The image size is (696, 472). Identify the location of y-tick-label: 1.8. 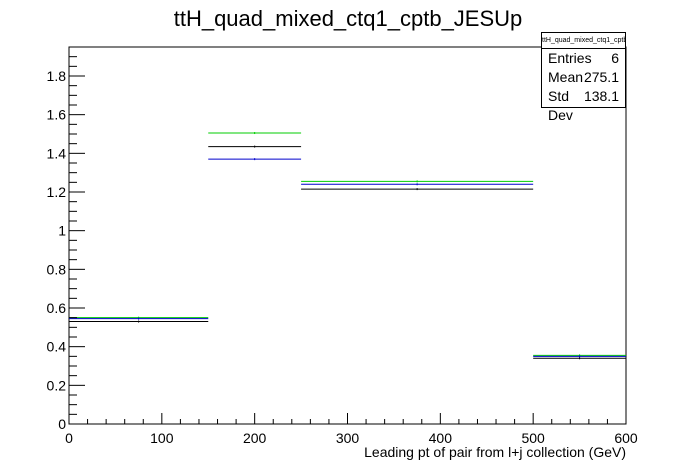
(57, 76).